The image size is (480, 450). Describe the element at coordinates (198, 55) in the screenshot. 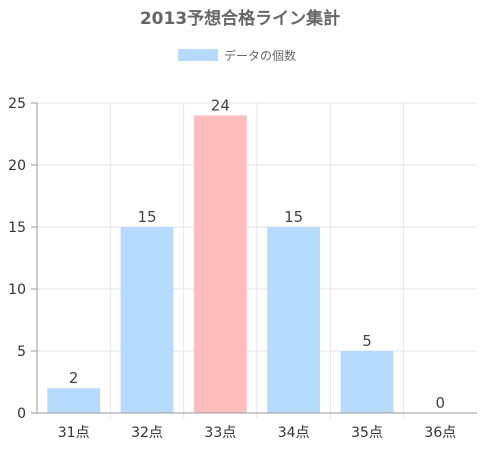

I see `legend-swatch` at that location.